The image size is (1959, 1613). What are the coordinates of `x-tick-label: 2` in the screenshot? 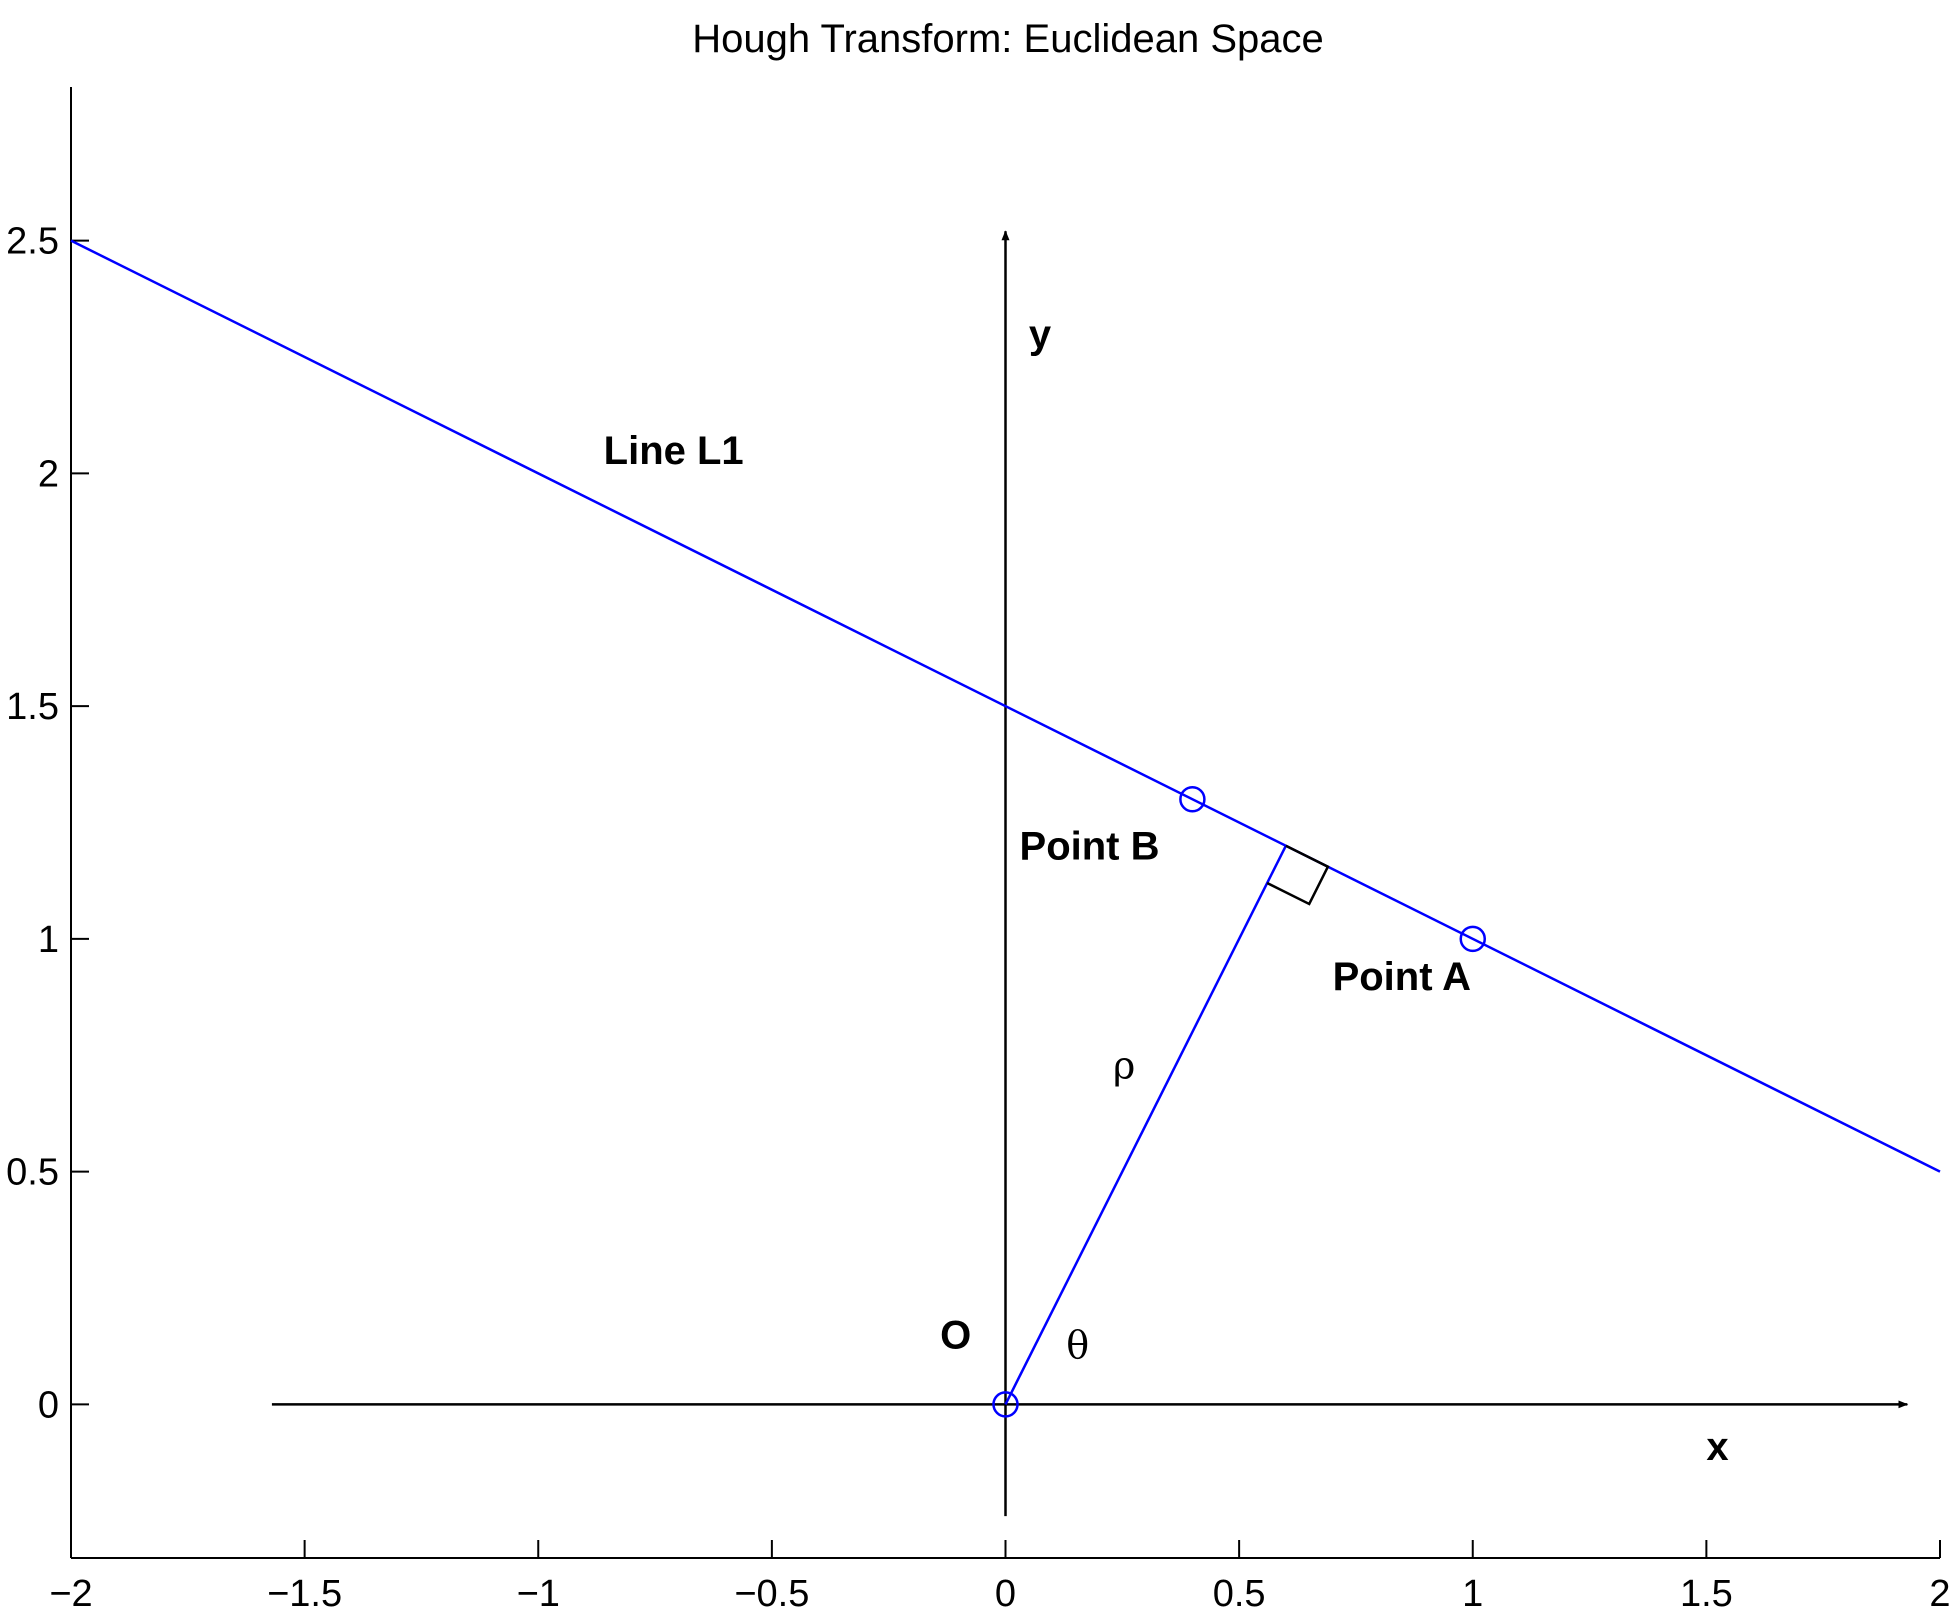 It's located at (1939, 1593).